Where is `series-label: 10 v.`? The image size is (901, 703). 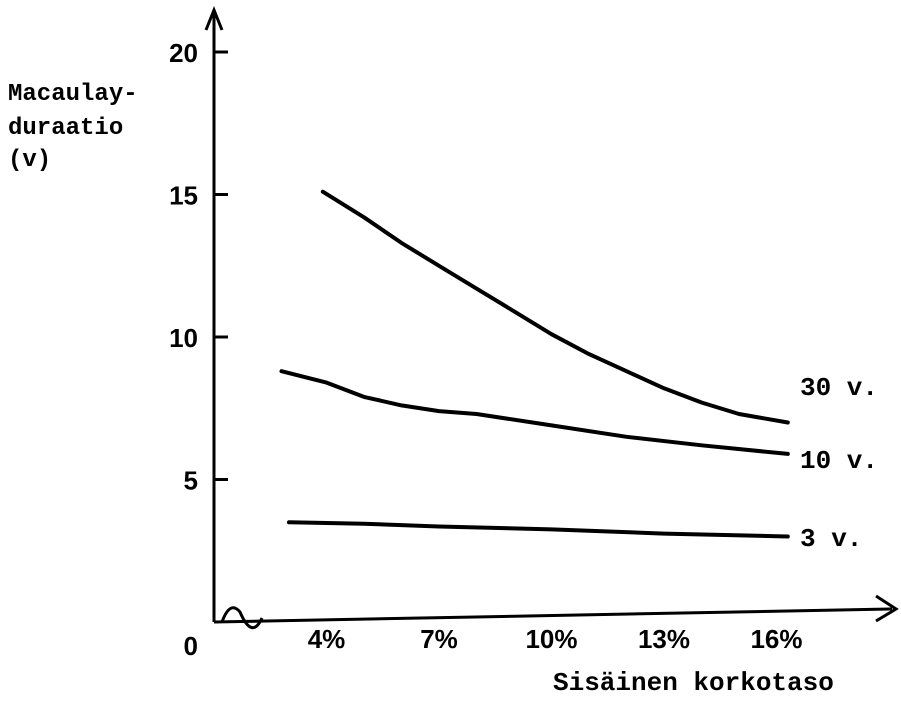
series-label: 10 v. is located at coordinates (839, 461).